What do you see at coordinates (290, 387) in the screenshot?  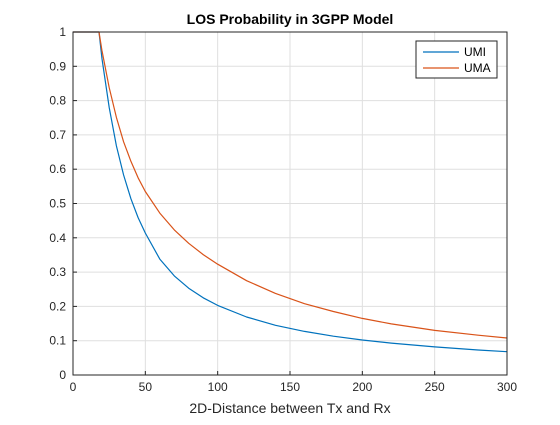 I see `x-tick-label: 150` at bounding box center [290, 387].